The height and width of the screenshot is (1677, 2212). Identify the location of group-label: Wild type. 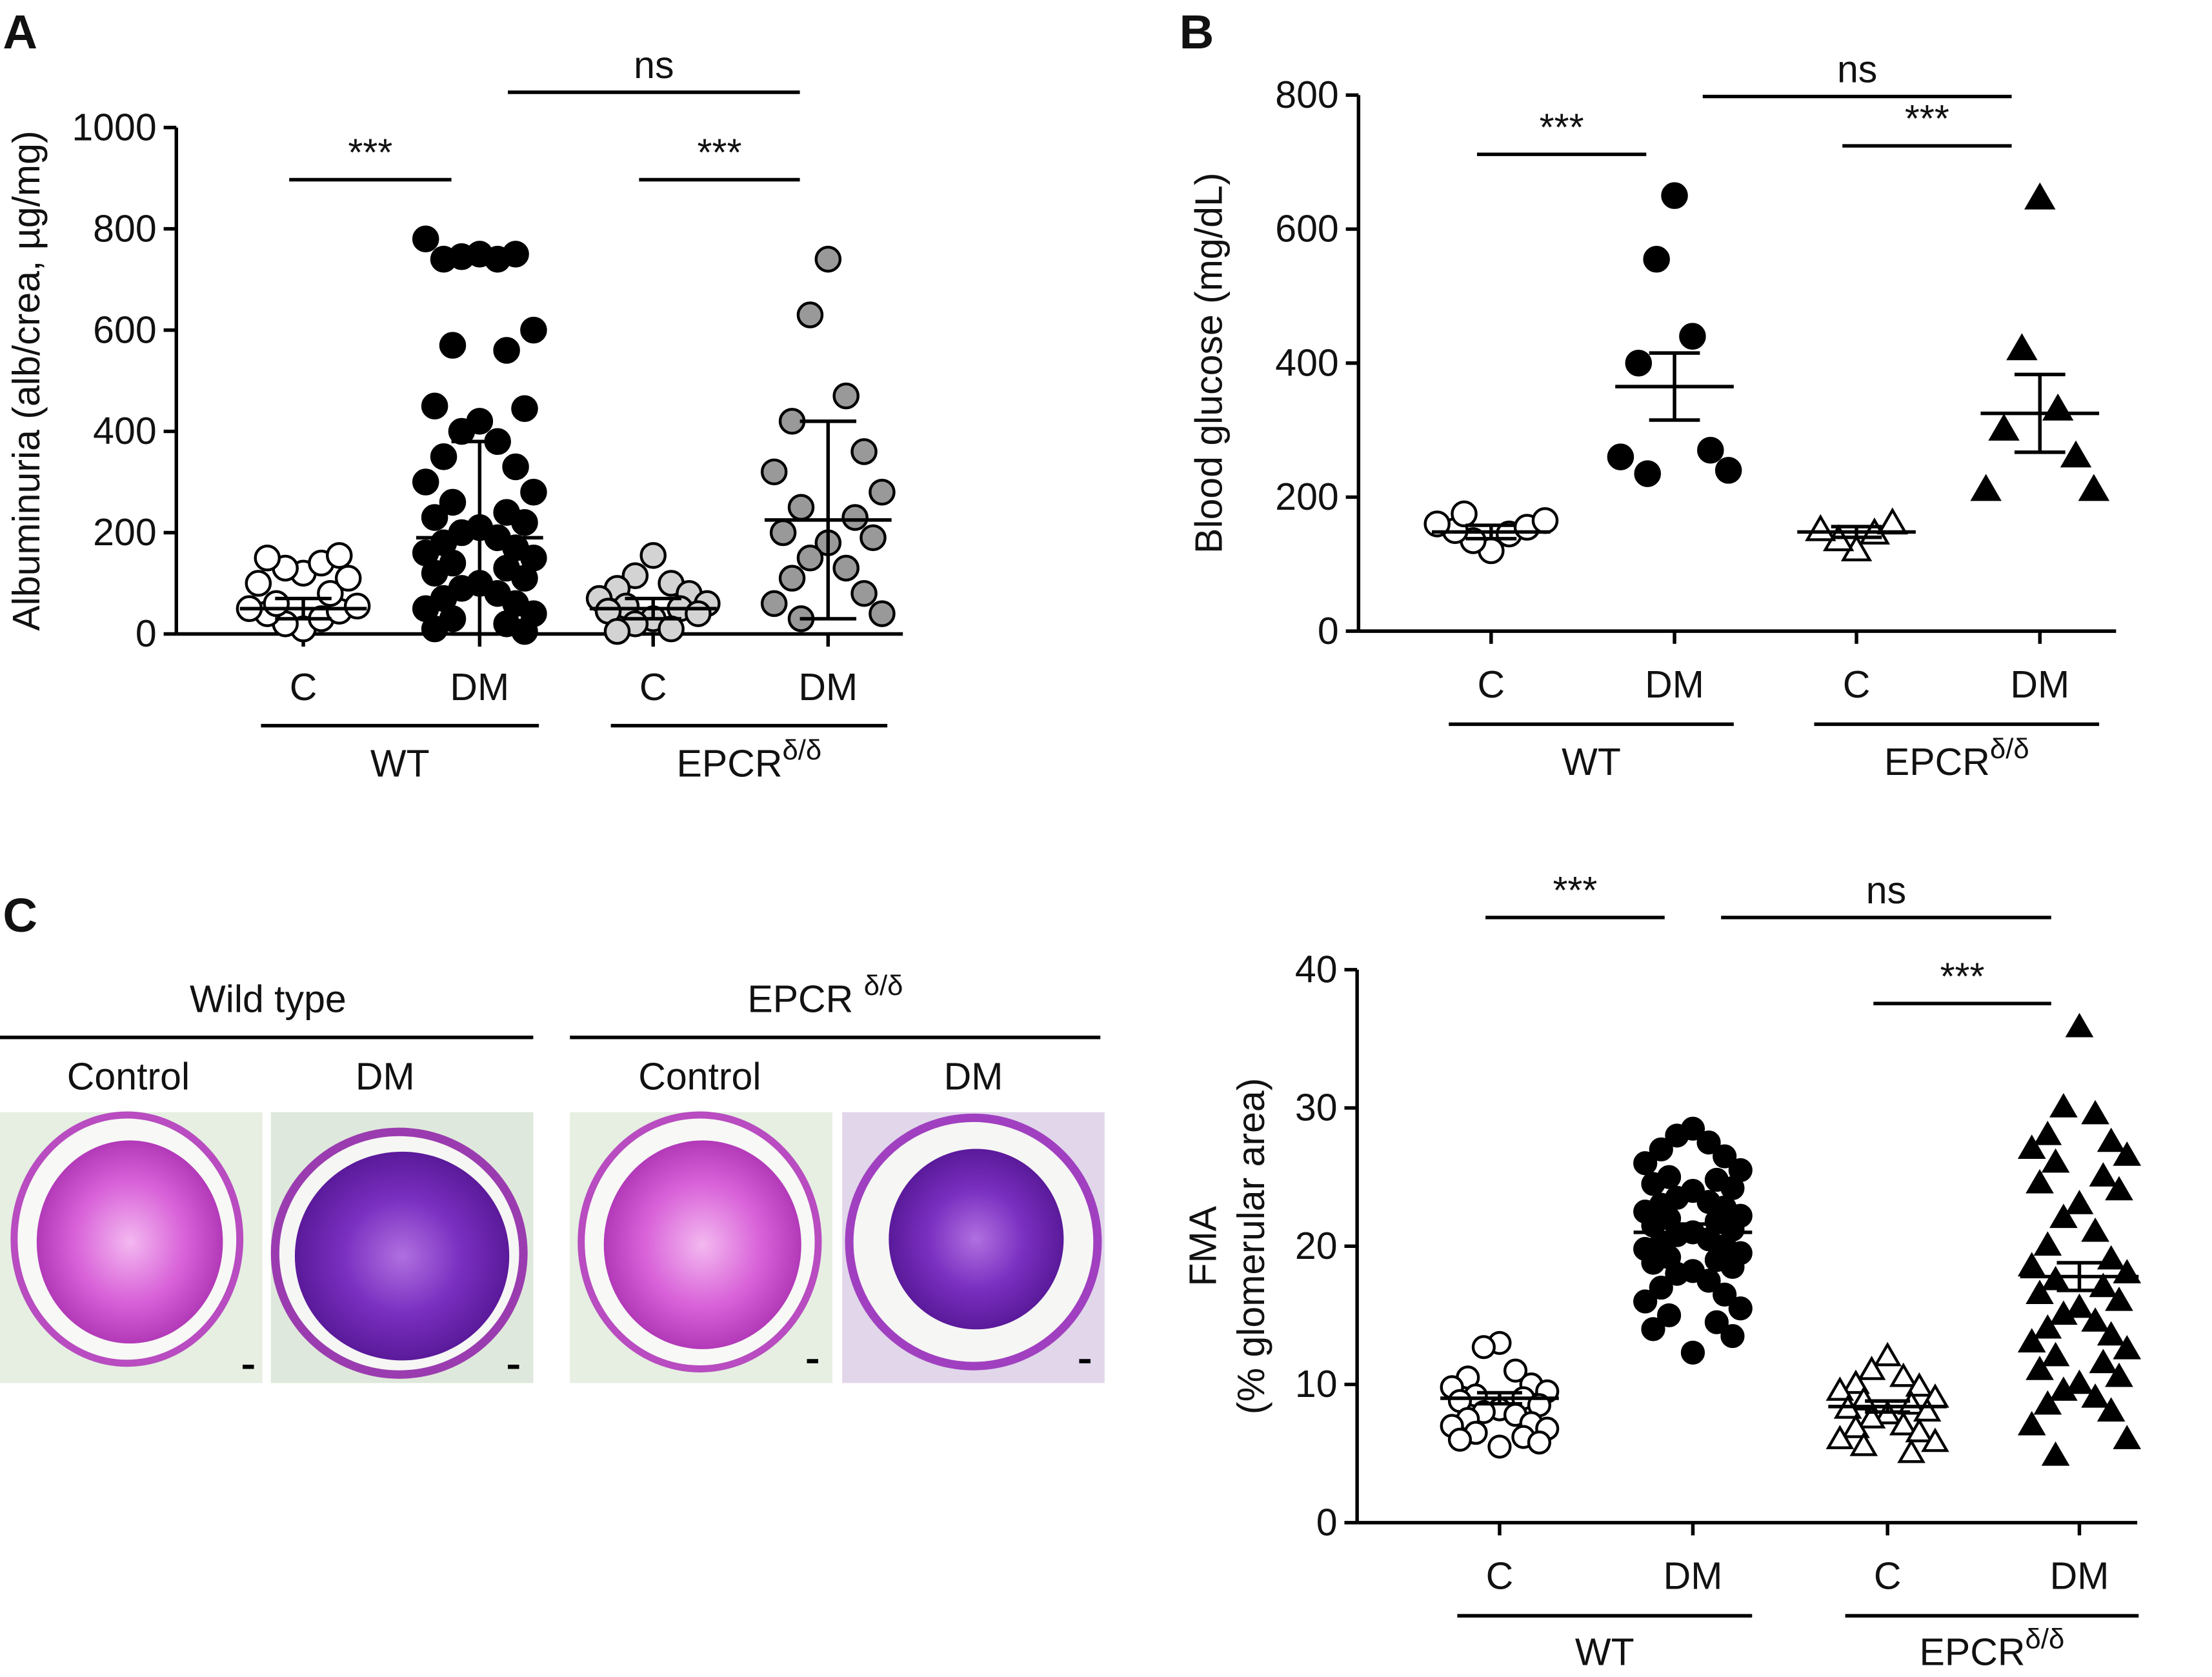
(268, 999).